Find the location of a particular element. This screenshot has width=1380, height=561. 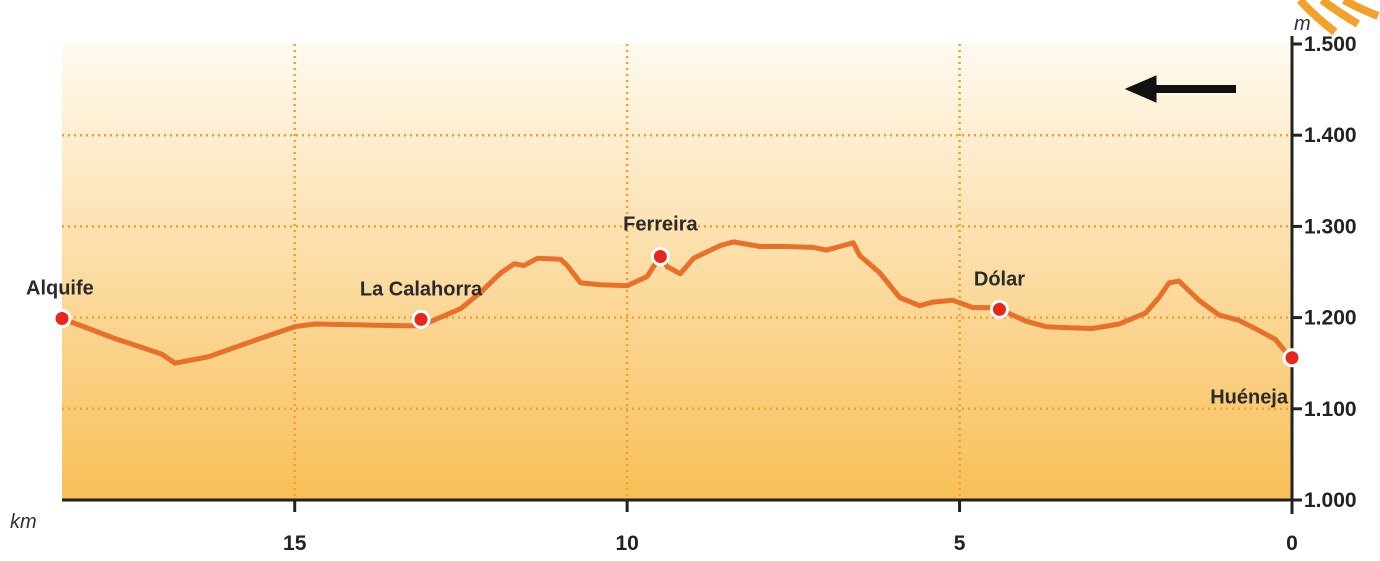

waypoint-d-lar: Dólar is located at coordinates (999, 293).